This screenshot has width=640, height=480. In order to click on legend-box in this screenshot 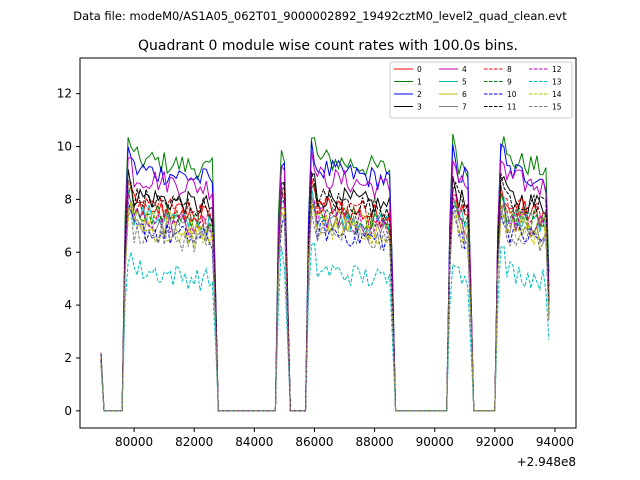, I will do `click(481, 90)`.